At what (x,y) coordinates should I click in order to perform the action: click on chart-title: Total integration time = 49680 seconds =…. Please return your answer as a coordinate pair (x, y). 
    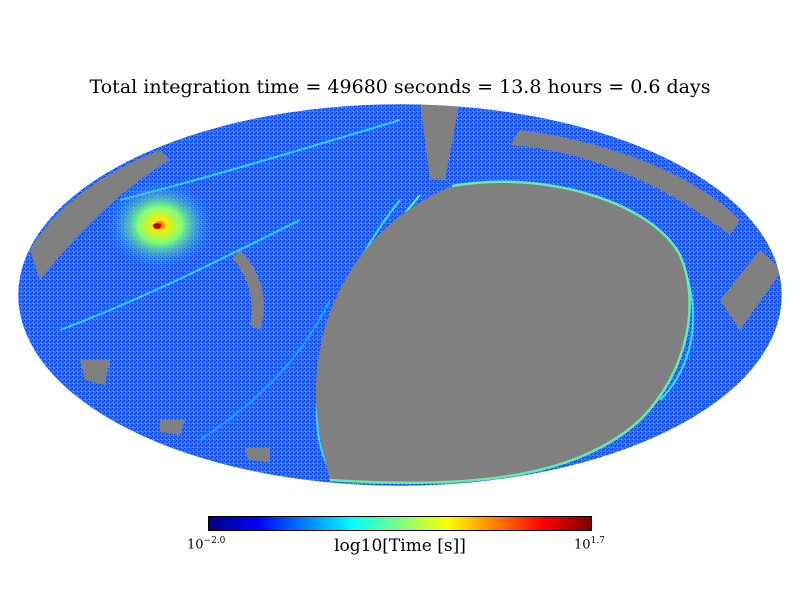
    Looking at the image, I should click on (400, 87).